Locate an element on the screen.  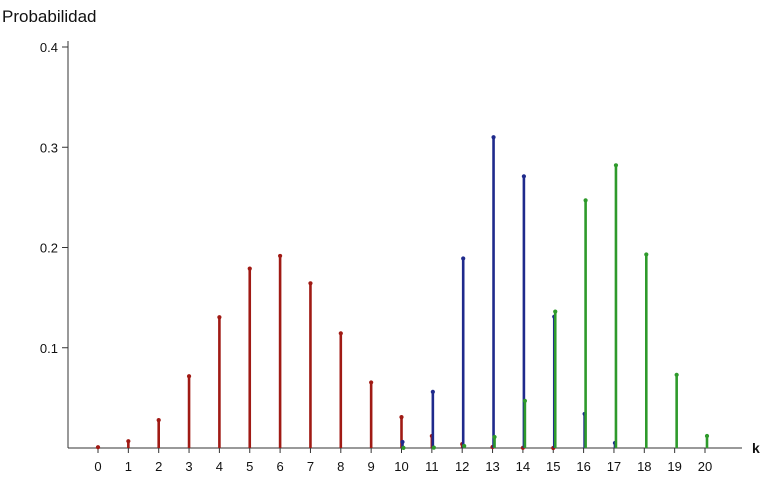
x-ticks: 0 1 2 3 4 5 6 7 8 9 10 11 12 13 14 15 16 17 18 19 20 is located at coordinates (403, 461).